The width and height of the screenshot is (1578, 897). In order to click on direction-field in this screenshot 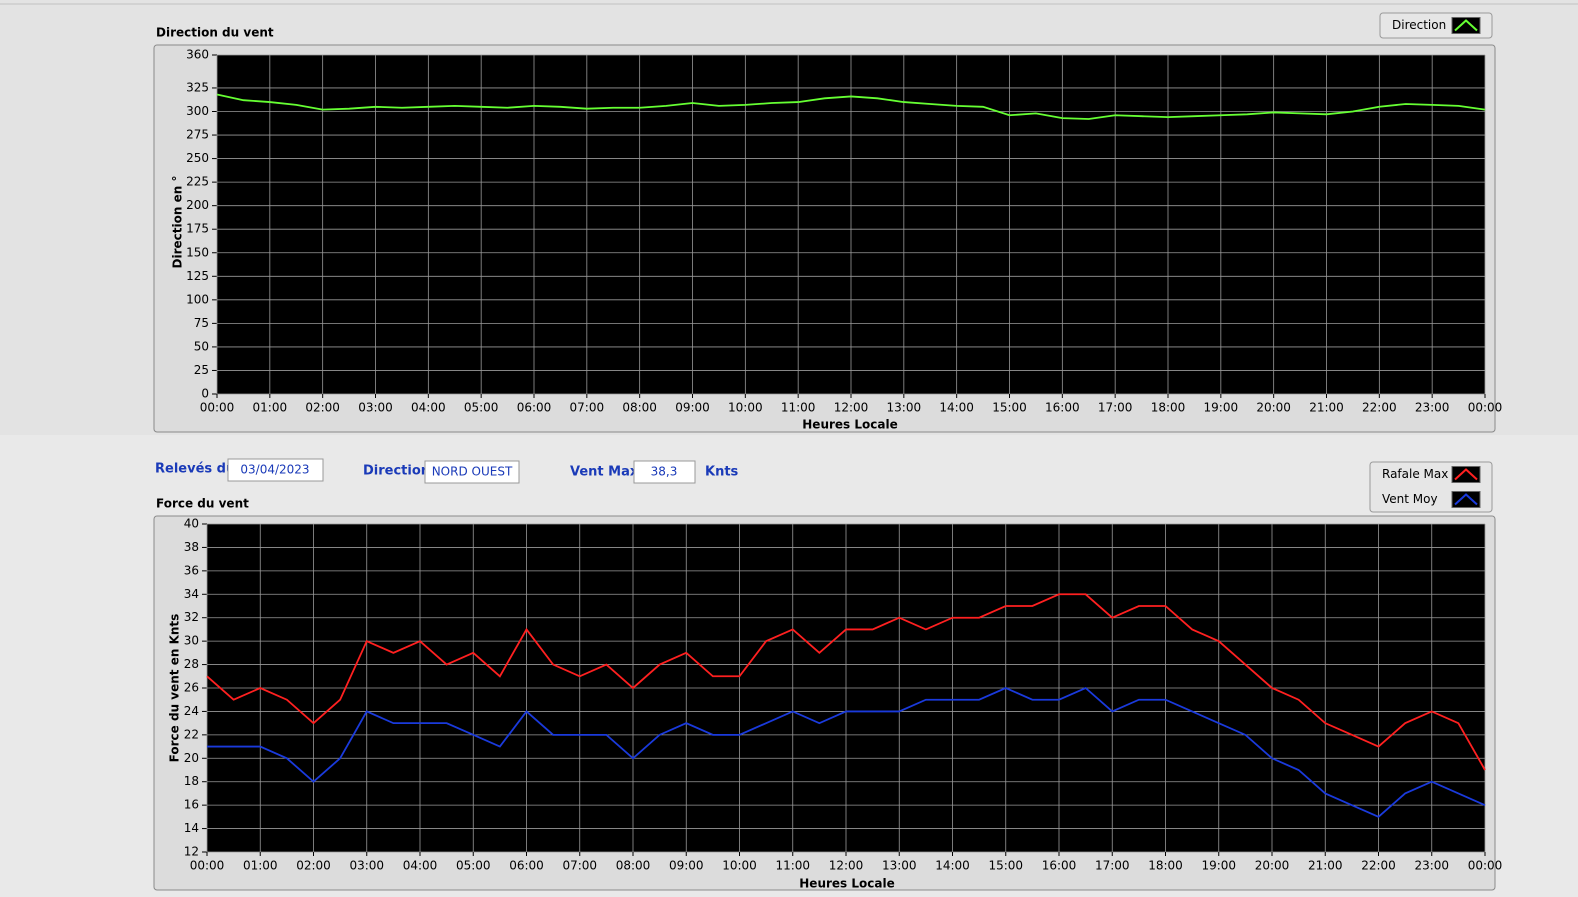, I will do `click(472, 472)`.